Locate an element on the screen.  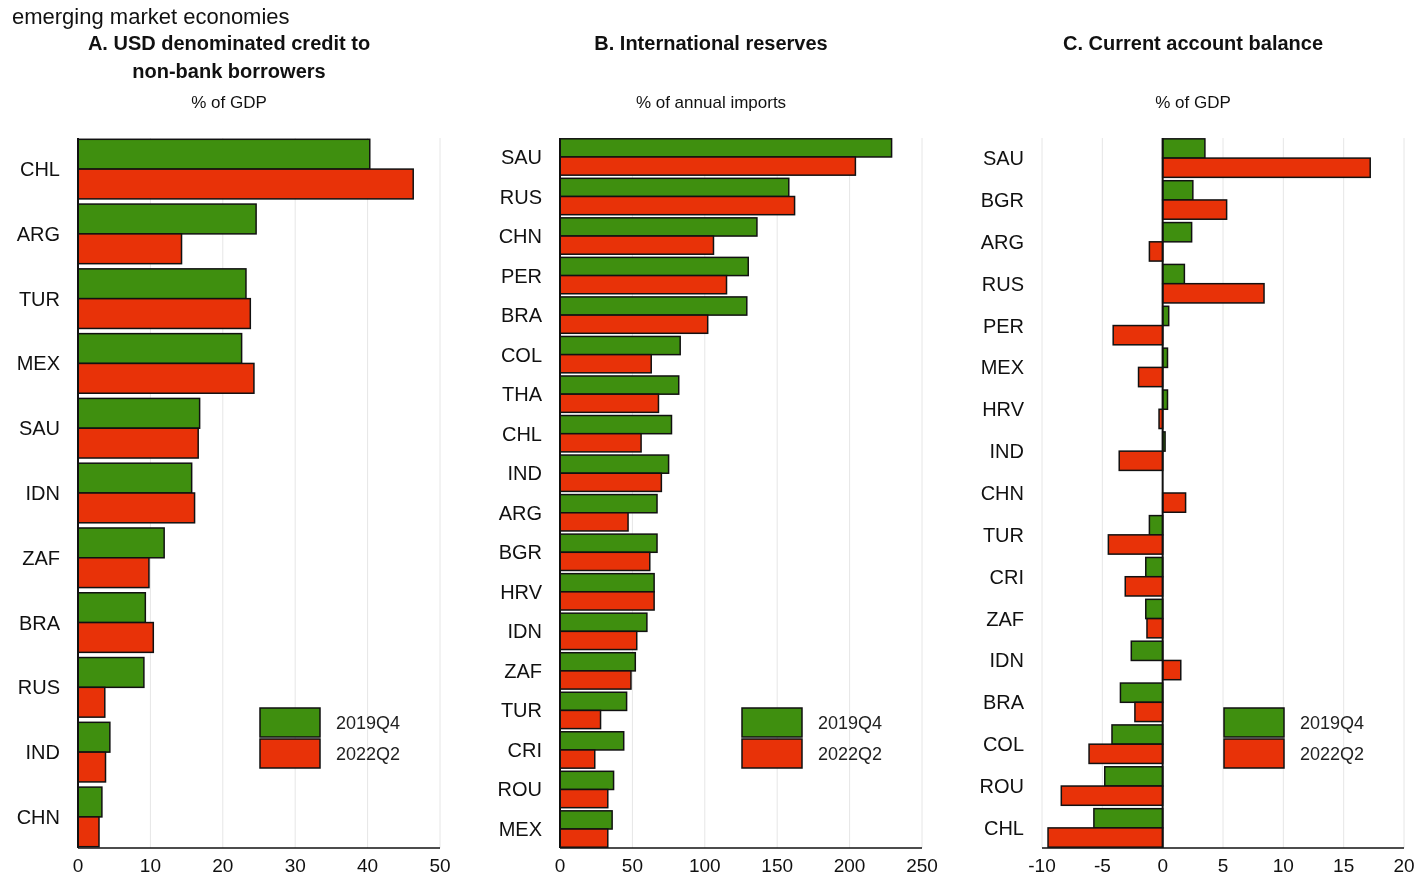
x-tick-label: 40 is located at coordinates (368, 865).